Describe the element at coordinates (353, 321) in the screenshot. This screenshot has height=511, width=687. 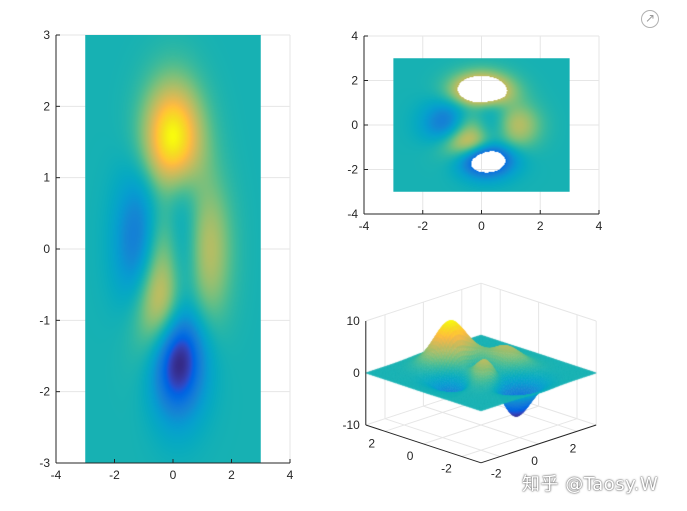
I see `z-tick-label: 10` at that location.